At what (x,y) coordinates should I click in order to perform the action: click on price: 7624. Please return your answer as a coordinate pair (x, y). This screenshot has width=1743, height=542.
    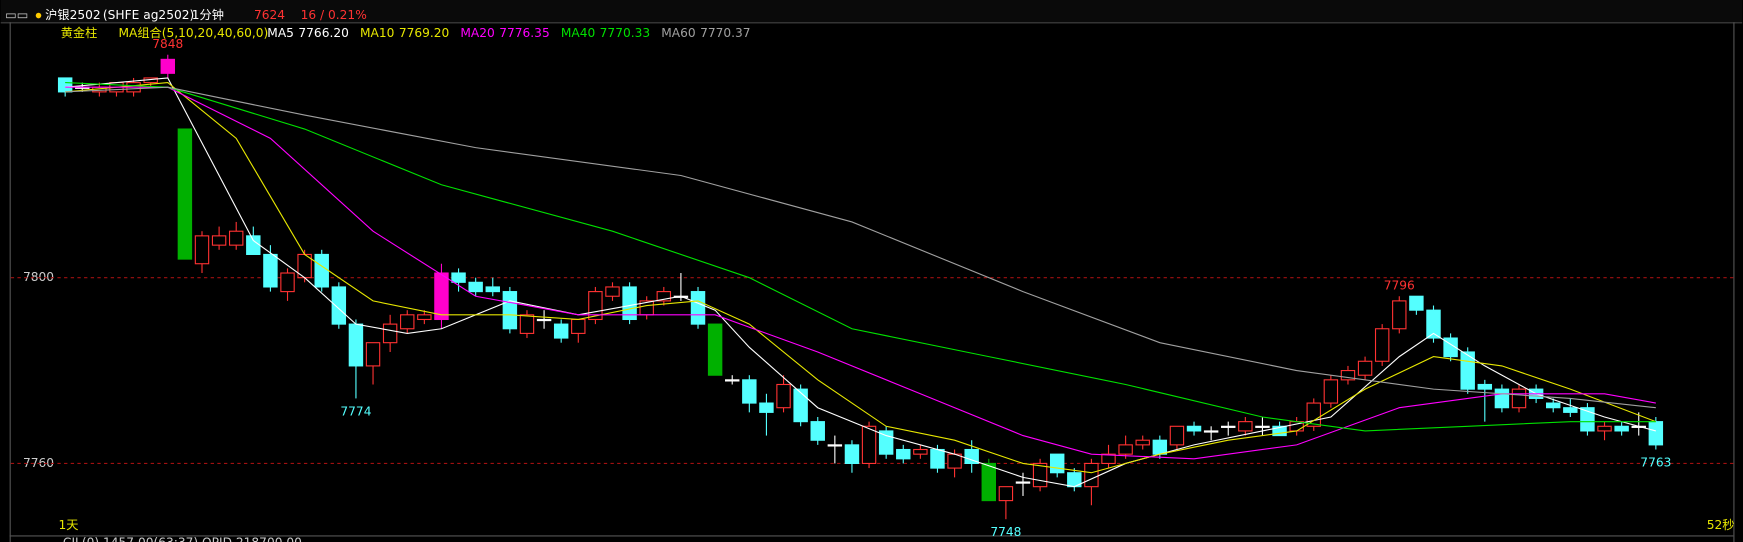
    Looking at the image, I should click on (269, 15).